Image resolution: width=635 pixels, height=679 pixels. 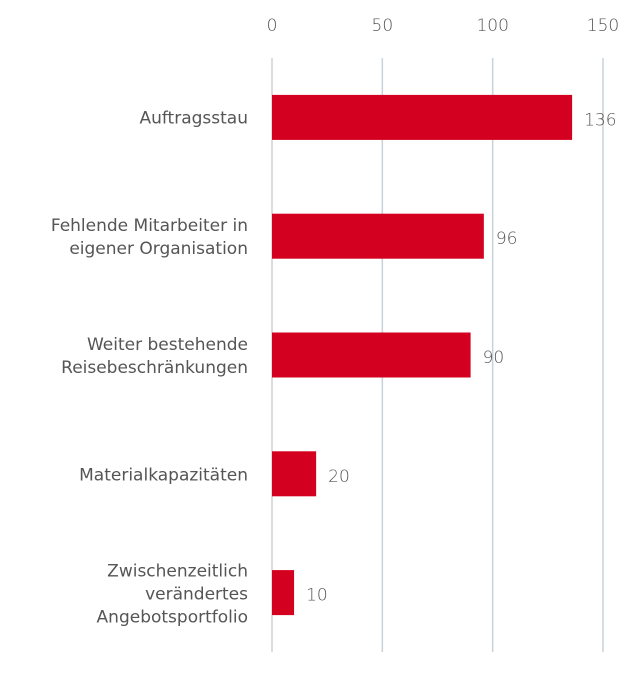 What do you see at coordinates (600, 120) in the screenshot?
I see `value-label: 136` at bounding box center [600, 120].